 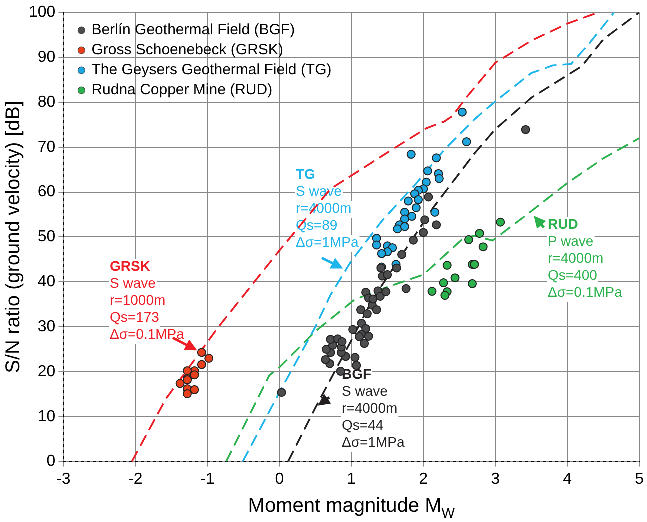 What do you see at coordinates (63, 479) in the screenshot?
I see `x-tick-label: -3` at bounding box center [63, 479].